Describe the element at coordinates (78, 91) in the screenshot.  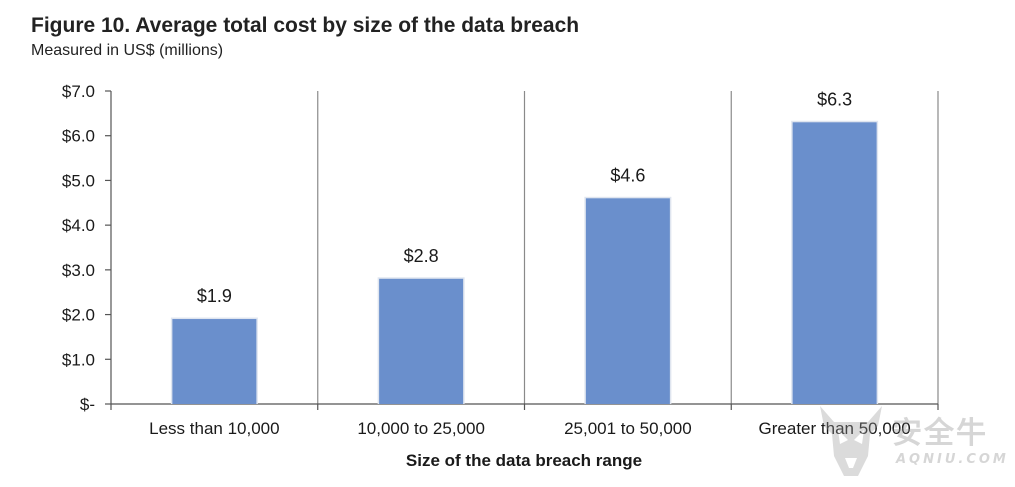
I see `y-tick-label: $7.0` at that location.